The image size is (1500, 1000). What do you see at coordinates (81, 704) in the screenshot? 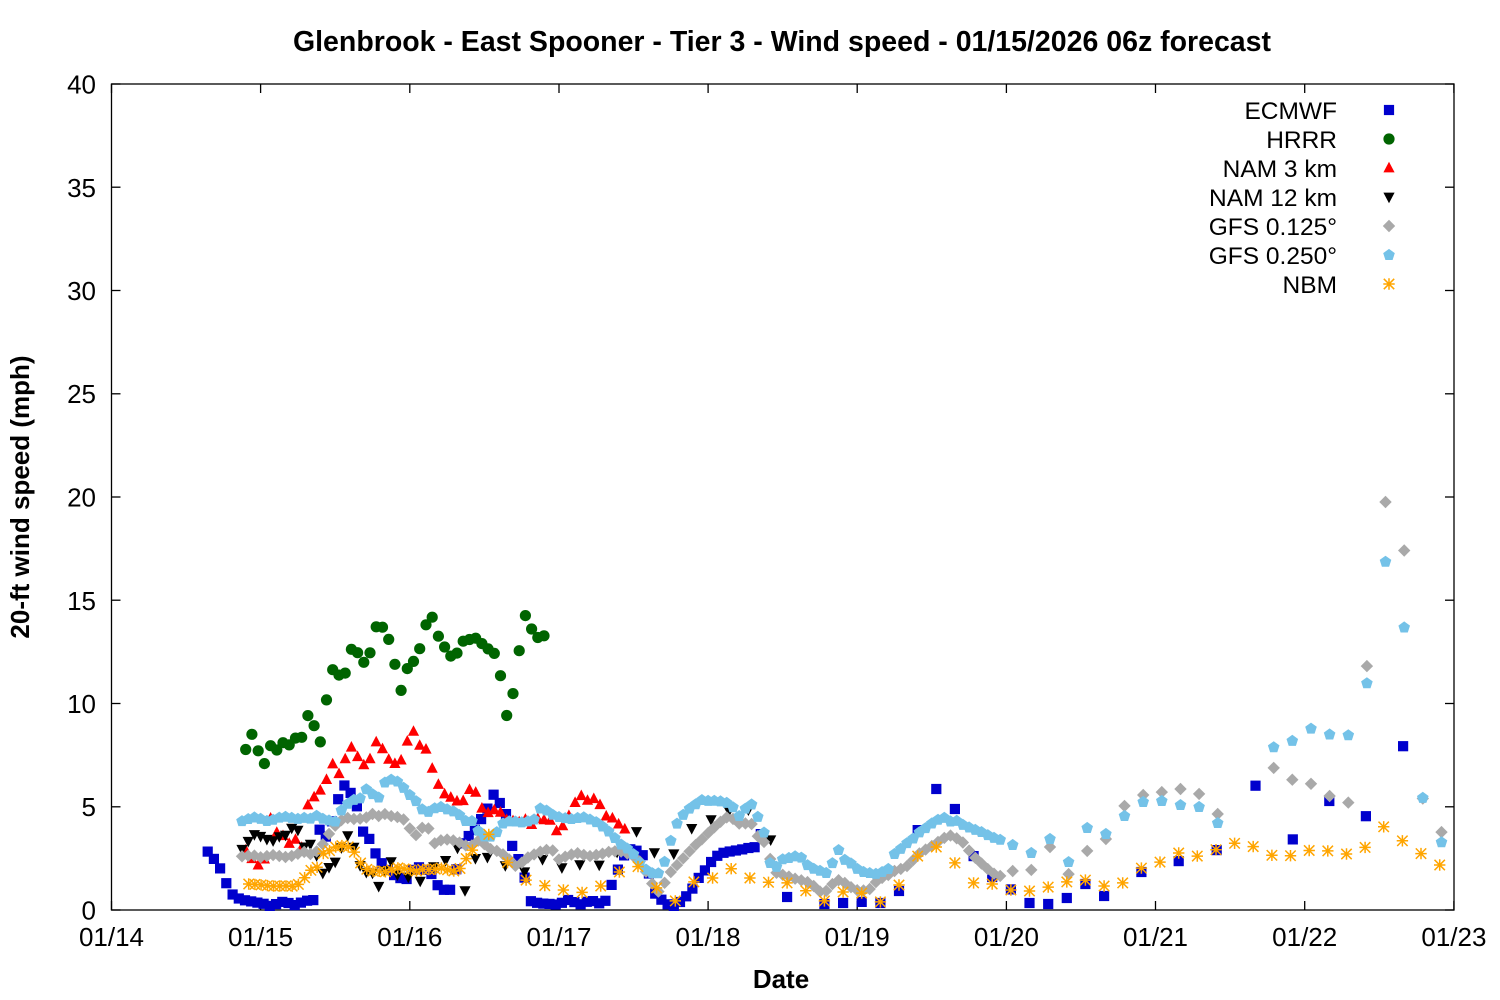
I see `svg-text: 10` at bounding box center [81, 704].